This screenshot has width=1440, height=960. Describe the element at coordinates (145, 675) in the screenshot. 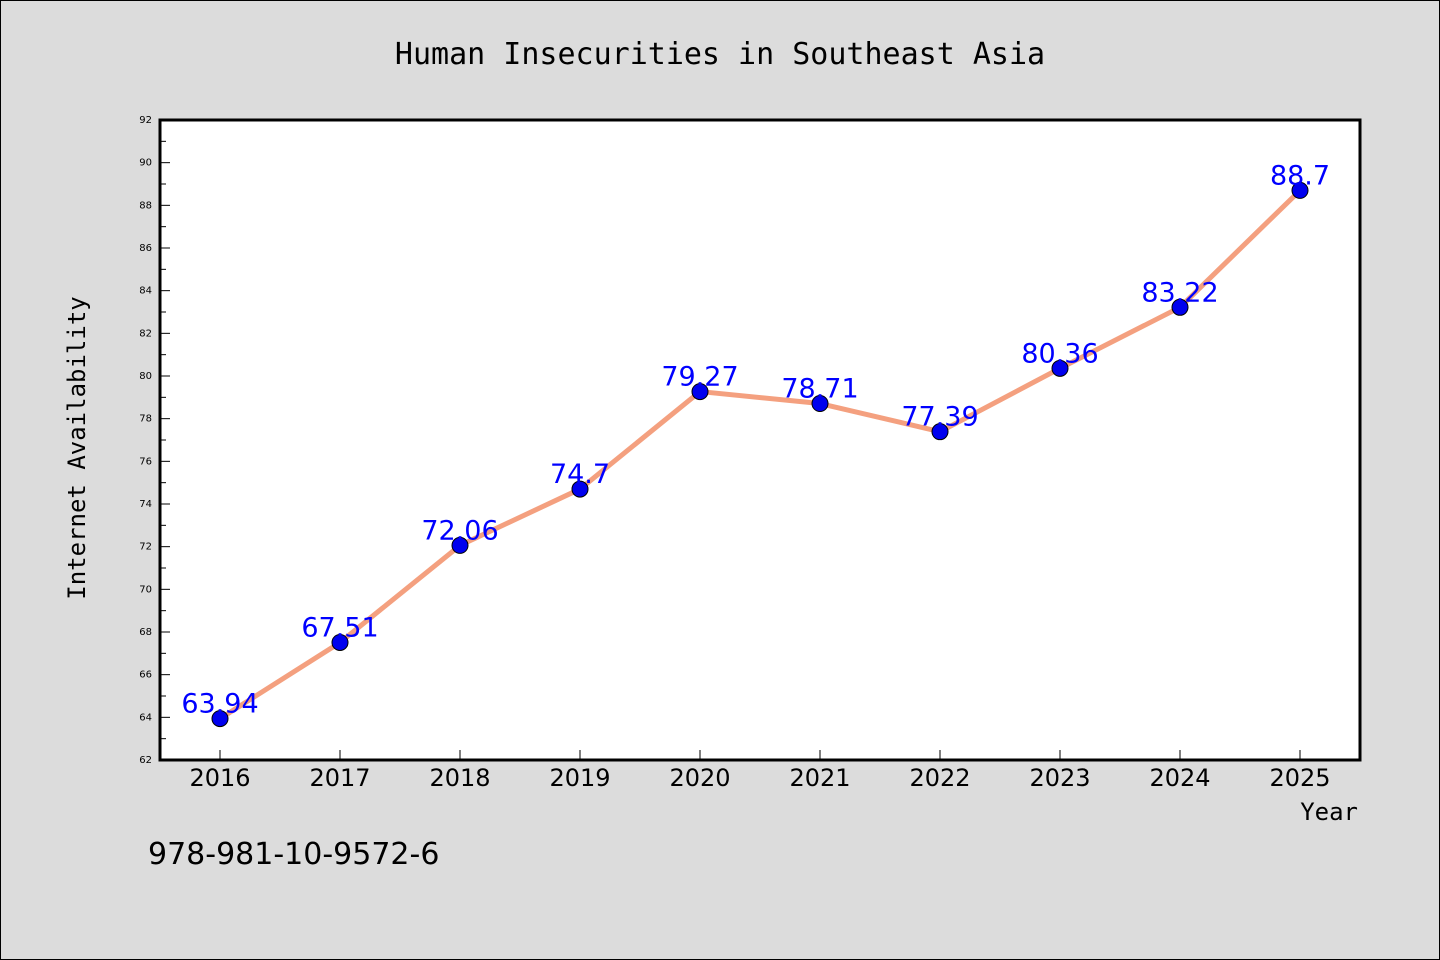

I see `y-tick-label: 66` at that location.